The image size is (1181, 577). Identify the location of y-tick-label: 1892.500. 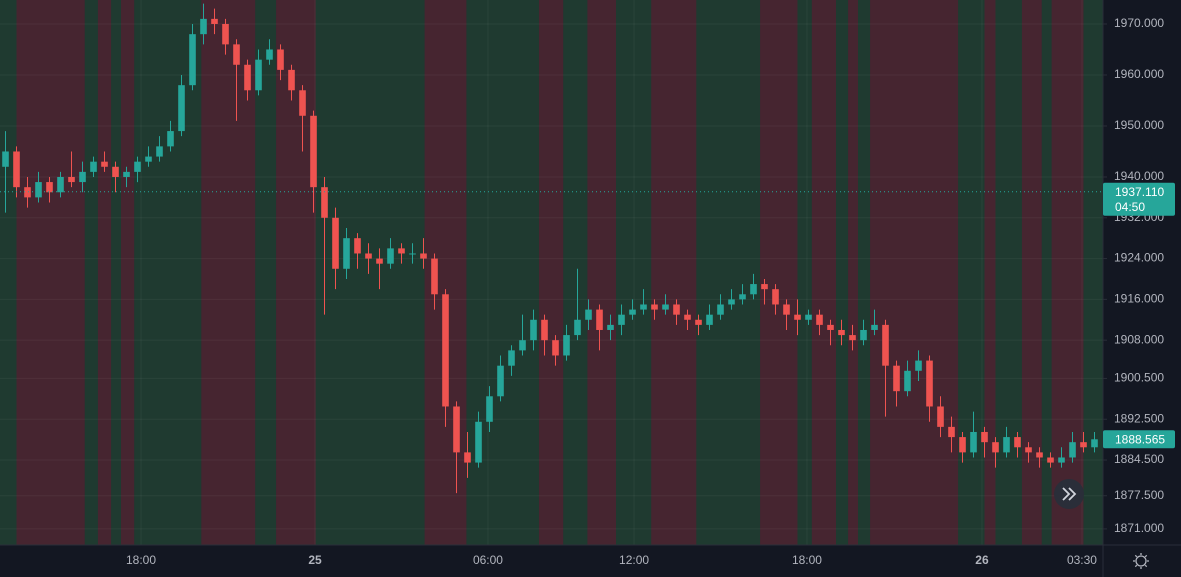
(1139, 418).